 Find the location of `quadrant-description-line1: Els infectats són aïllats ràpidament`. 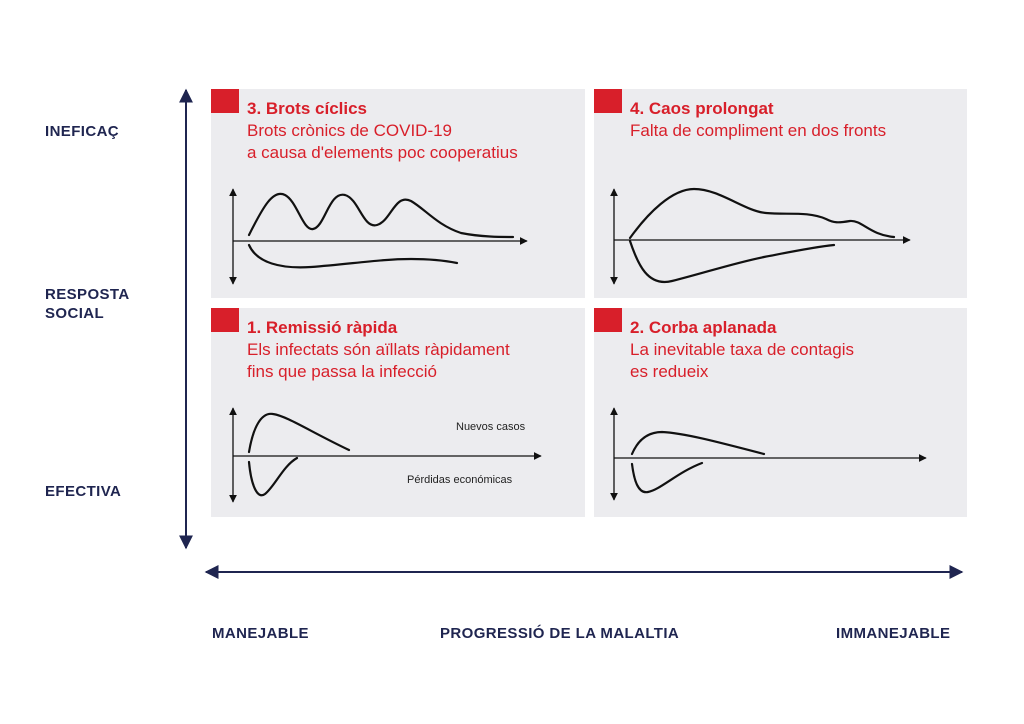

quadrant-description-line1: Els infectats són aïllats ràpidament is located at coordinates (378, 349).